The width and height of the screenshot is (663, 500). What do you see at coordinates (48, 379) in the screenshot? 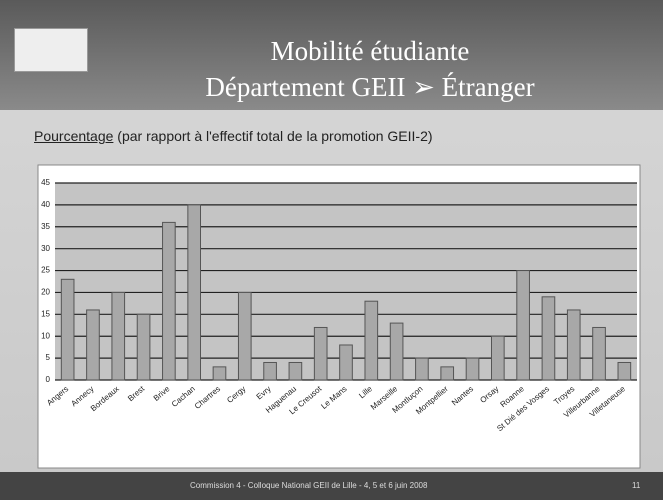
I see `y-tick-label: 0` at bounding box center [48, 379].